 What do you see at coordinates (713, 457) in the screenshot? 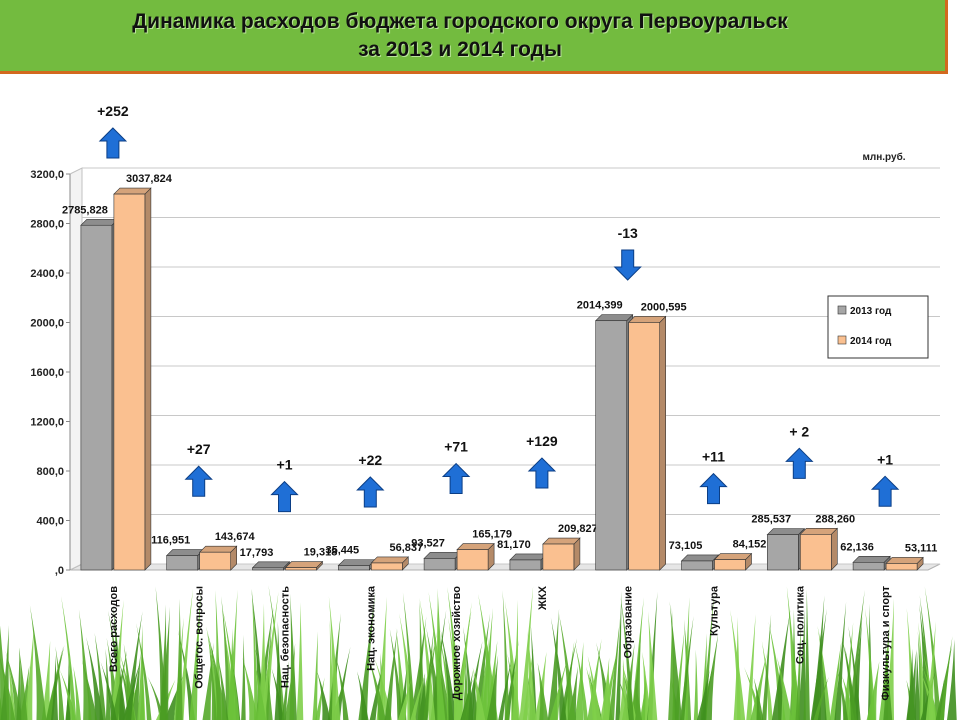
I see `change-label: +11` at bounding box center [713, 457].